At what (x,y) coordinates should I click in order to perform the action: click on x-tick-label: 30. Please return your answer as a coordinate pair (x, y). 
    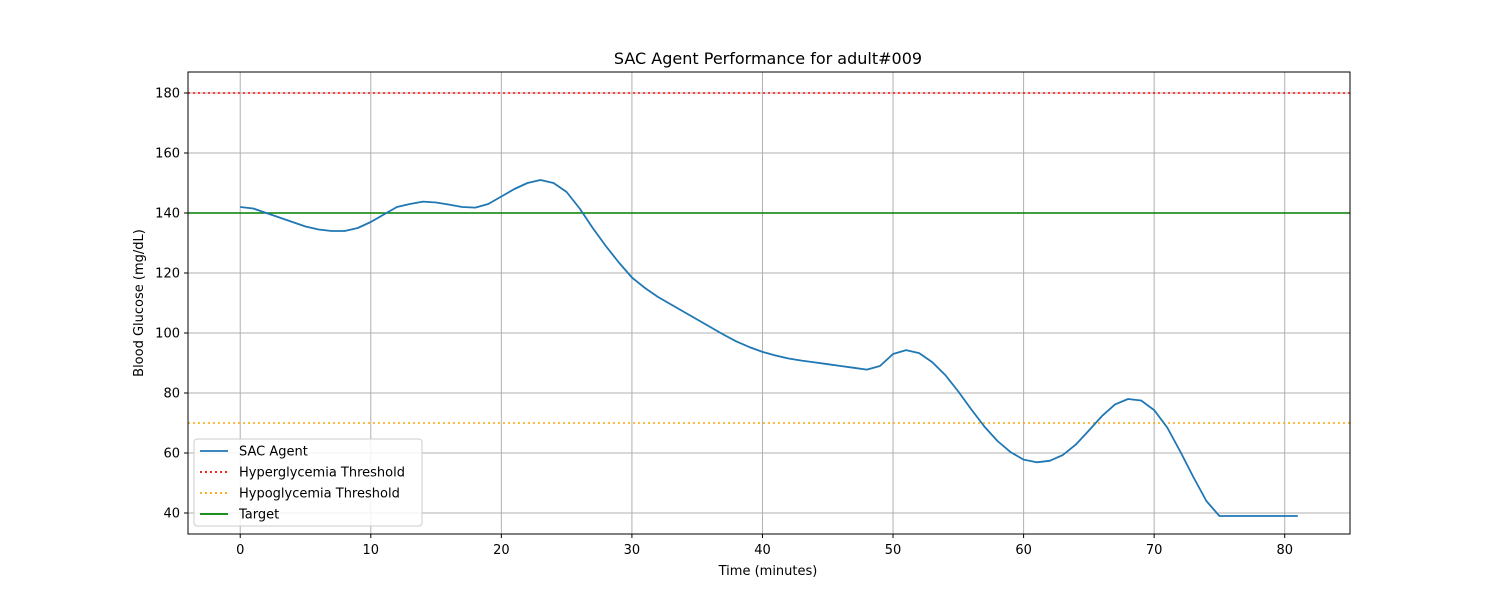
    Looking at the image, I should click on (632, 550).